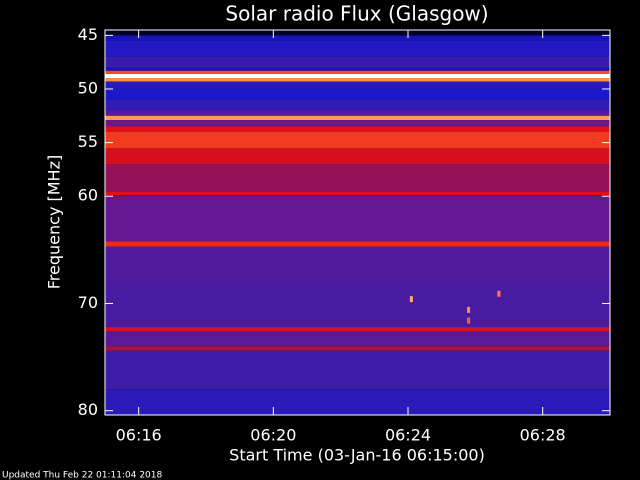 Image resolution: width=640 pixels, height=480 pixels. What do you see at coordinates (356, 14) in the screenshot?
I see `chart-title: Solar radio Flux (Glasgow)` at bounding box center [356, 14].